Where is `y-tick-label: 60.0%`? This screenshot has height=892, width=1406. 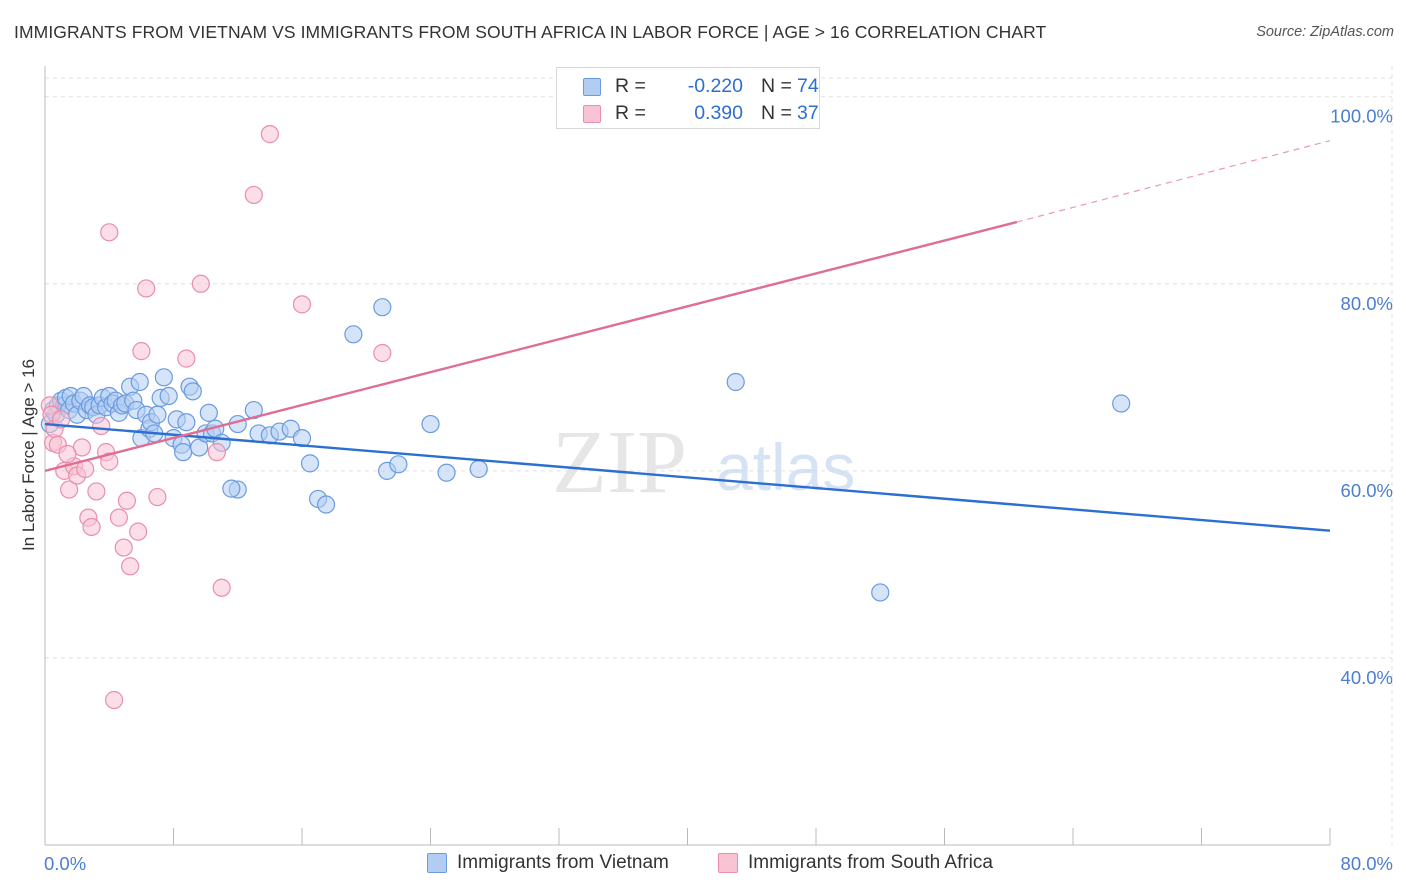 y-tick-label: 60.0% is located at coordinates (1367, 490).